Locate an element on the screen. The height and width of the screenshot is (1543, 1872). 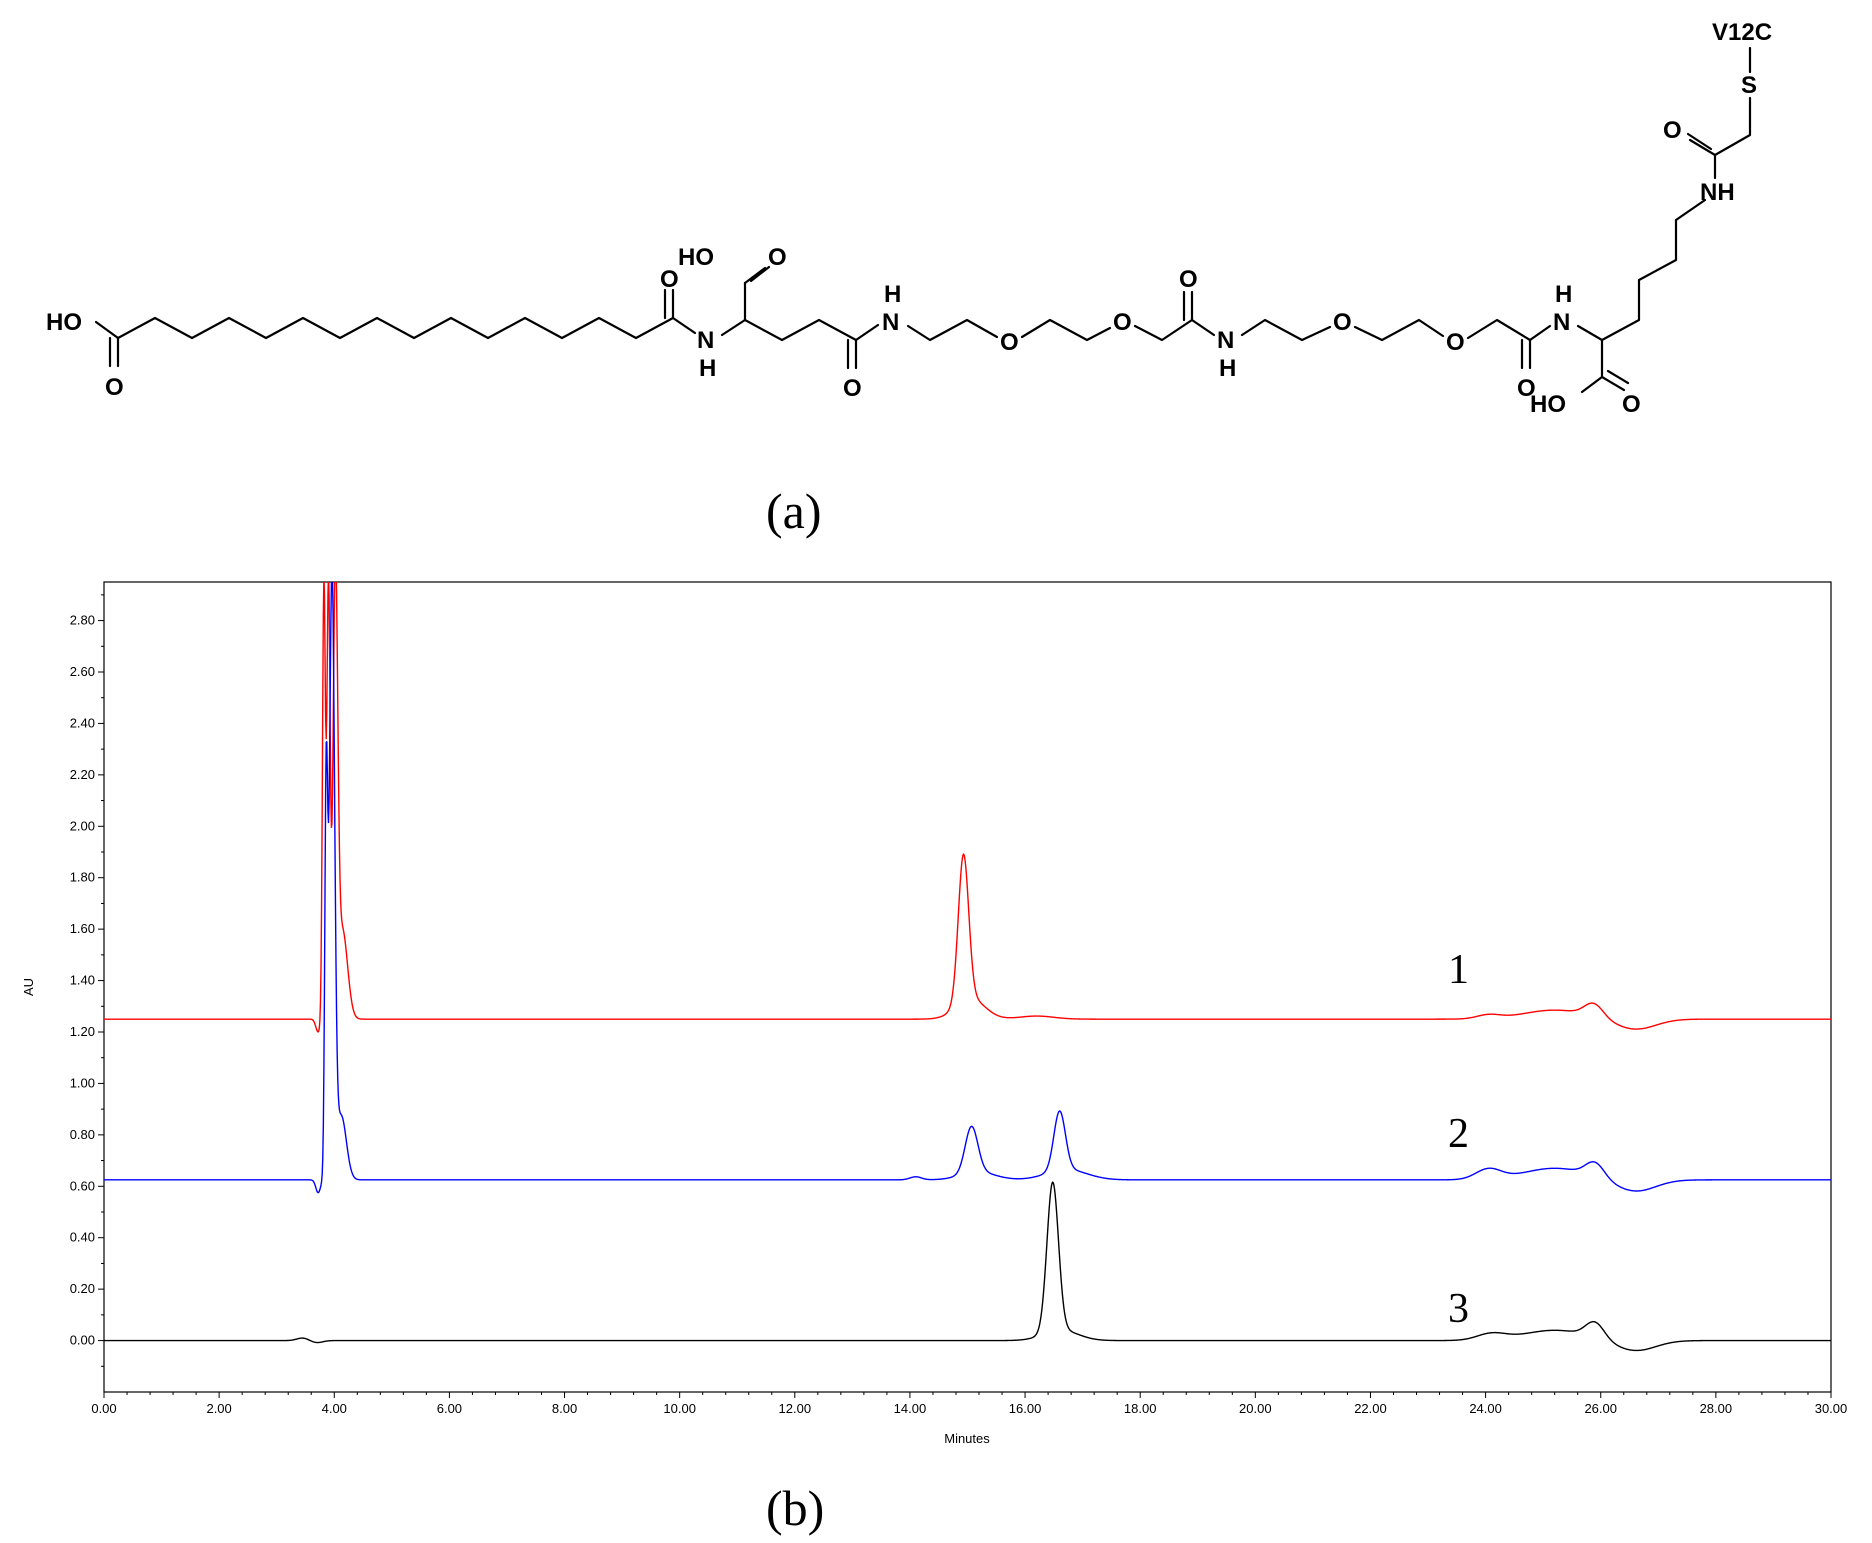
atom-h-1: H is located at coordinates (707, 368).